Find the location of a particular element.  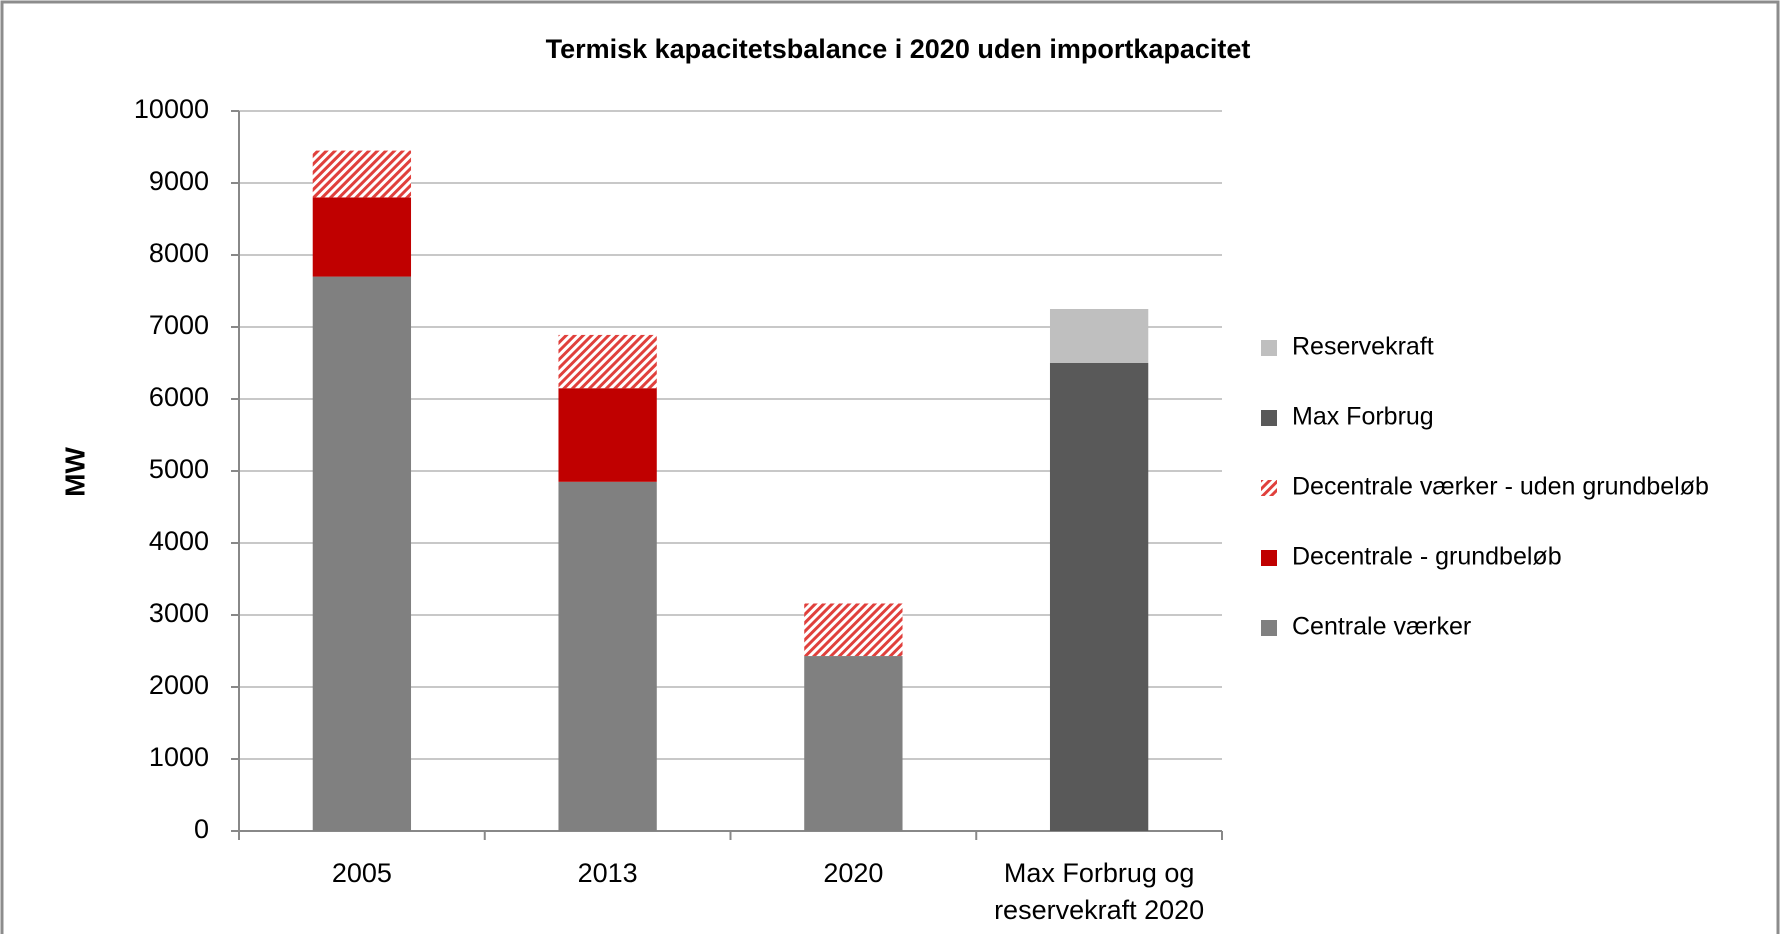

y-tick-label: 6000 is located at coordinates (179, 397).